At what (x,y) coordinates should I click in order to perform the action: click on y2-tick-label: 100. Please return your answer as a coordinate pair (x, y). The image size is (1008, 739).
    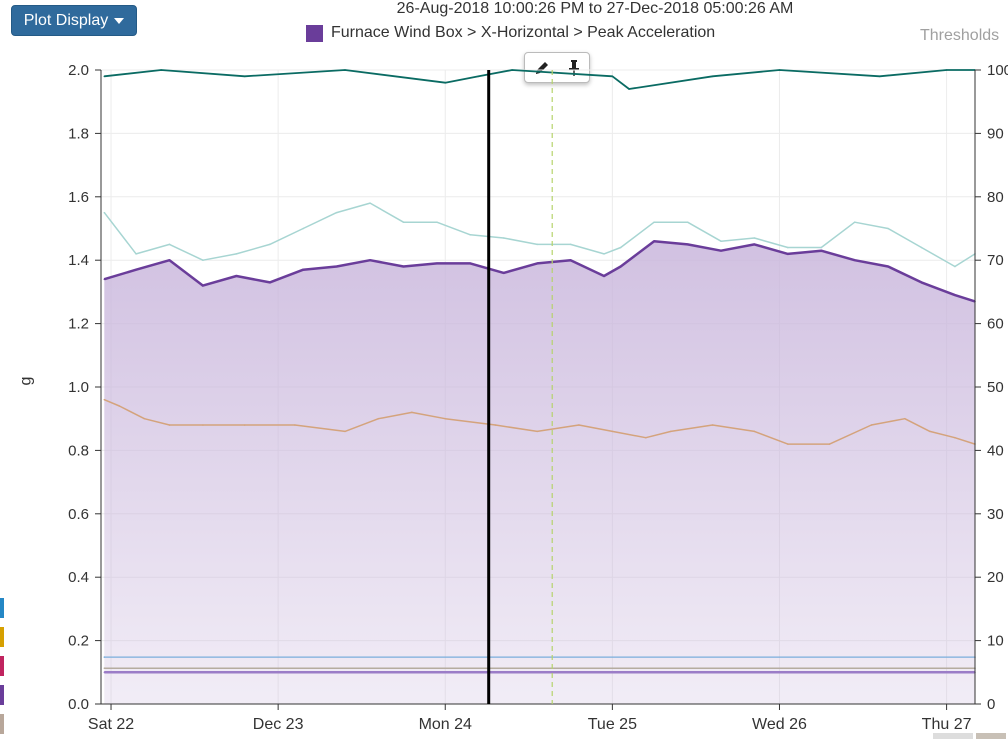
    Looking at the image, I should click on (997, 70).